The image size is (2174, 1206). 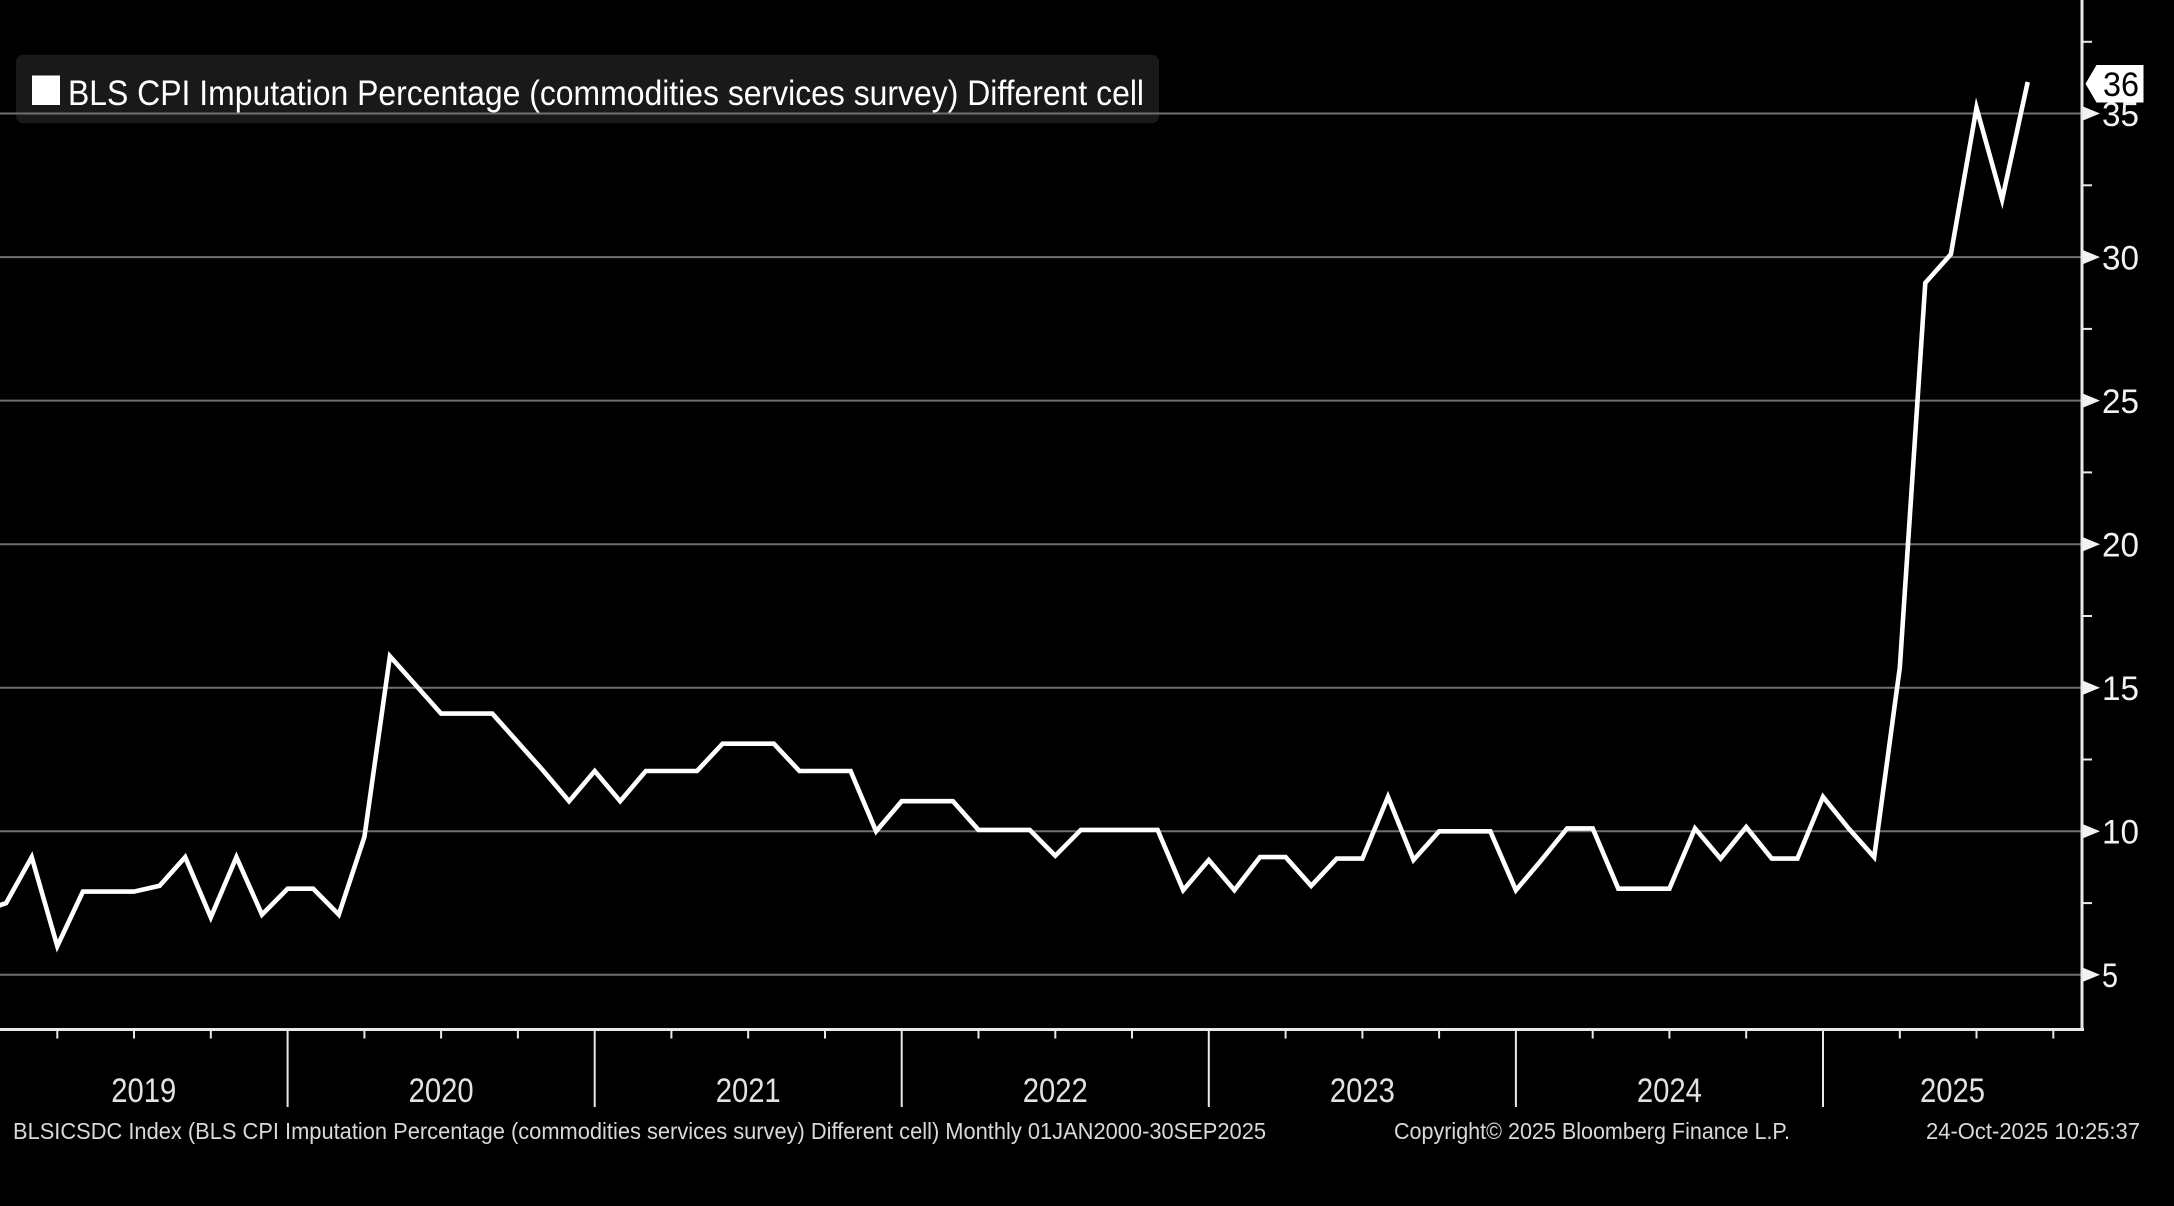 What do you see at coordinates (441, 1091) in the screenshot?
I see `svg-text: 2020` at bounding box center [441, 1091].